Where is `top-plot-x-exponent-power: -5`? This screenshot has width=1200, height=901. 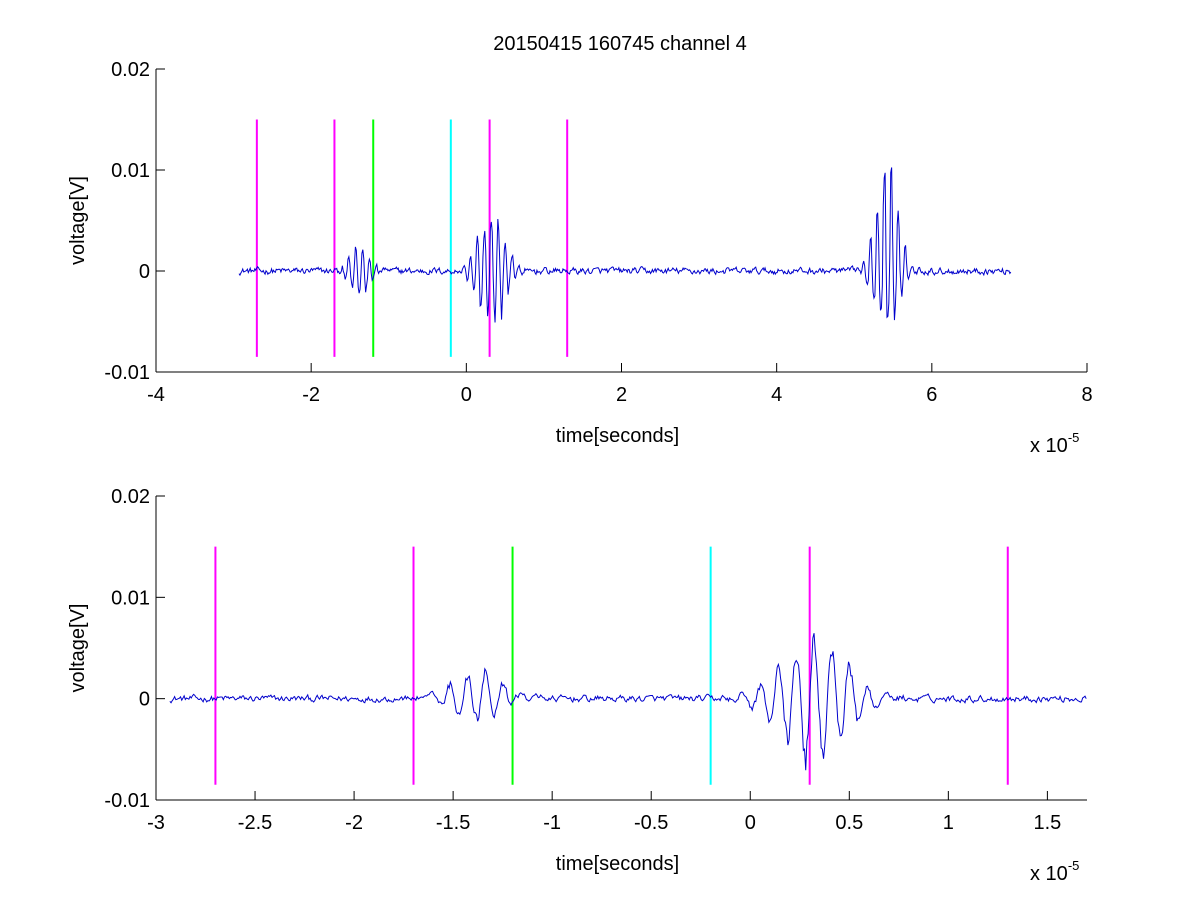
top-plot-x-exponent-power: -5 is located at coordinates (1074, 437).